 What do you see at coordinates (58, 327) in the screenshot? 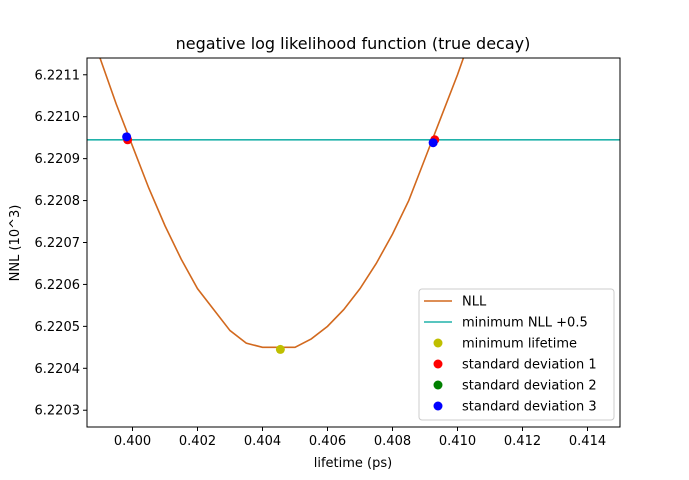
I see `y-tick-label: 6.2205` at bounding box center [58, 327].